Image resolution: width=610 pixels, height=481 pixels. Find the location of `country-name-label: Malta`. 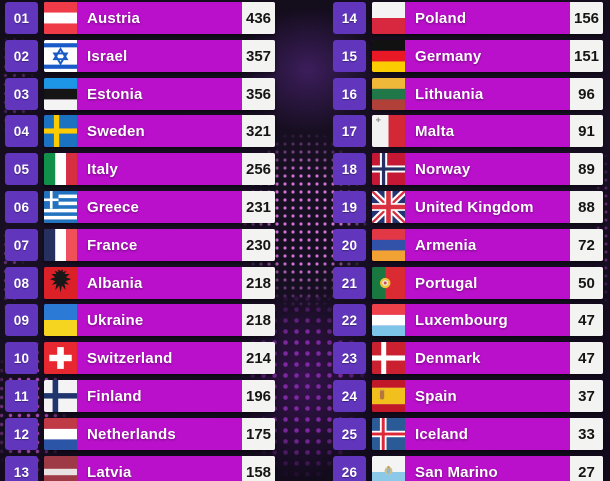

country-name-label: Malta is located at coordinates (435, 131).